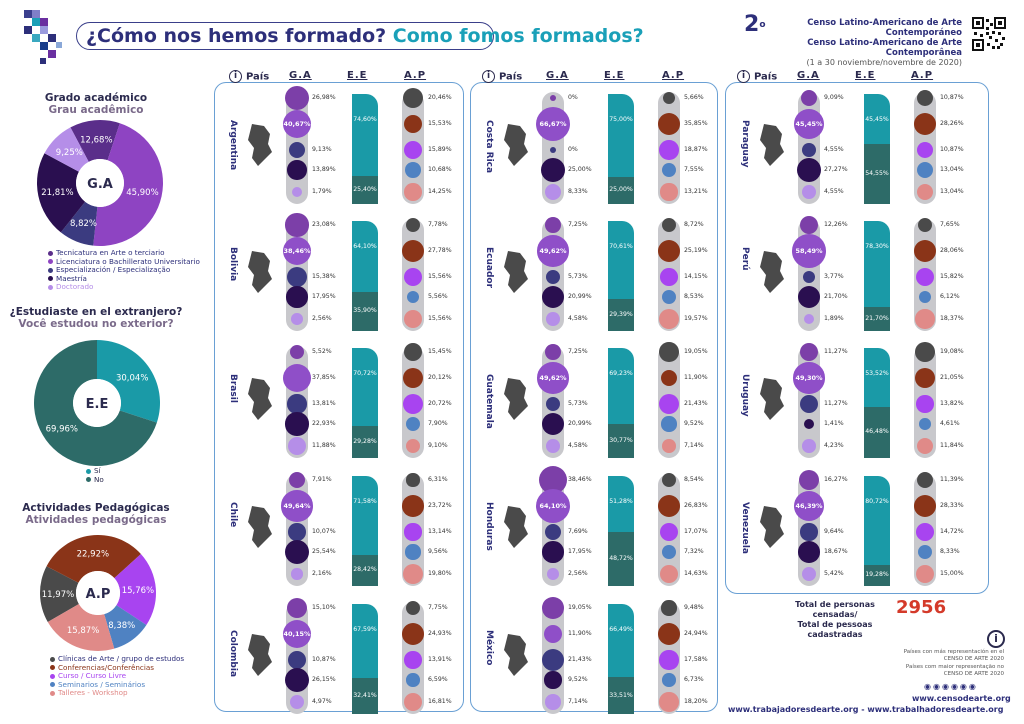  What do you see at coordinates (989, 34) in the screenshot?
I see `qr-code-icon` at bounding box center [989, 34].